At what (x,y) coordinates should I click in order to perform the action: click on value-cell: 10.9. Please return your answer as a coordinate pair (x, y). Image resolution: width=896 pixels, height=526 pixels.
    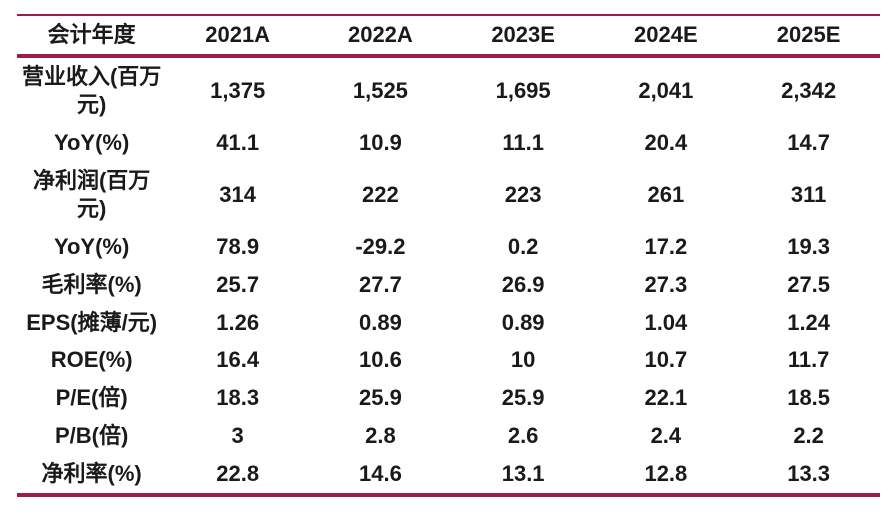
    Looking at the image, I should click on (380, 142).